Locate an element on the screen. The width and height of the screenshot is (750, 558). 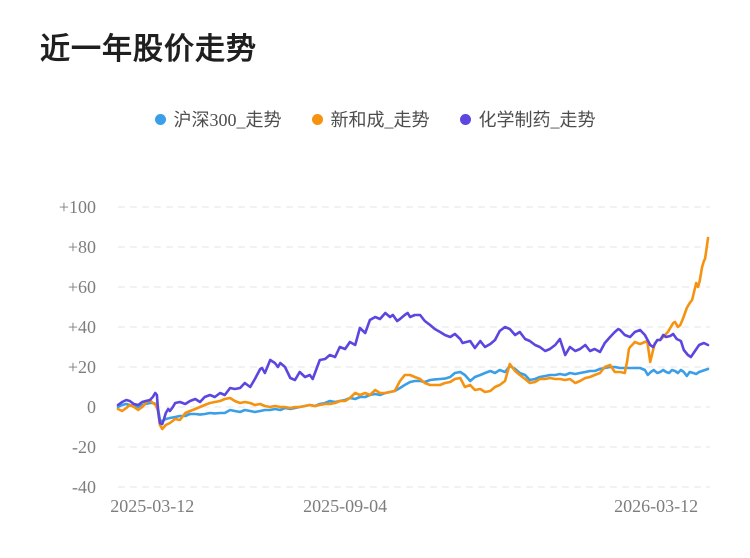
y-tick-label: +20 is located at coordinates (82, 367).